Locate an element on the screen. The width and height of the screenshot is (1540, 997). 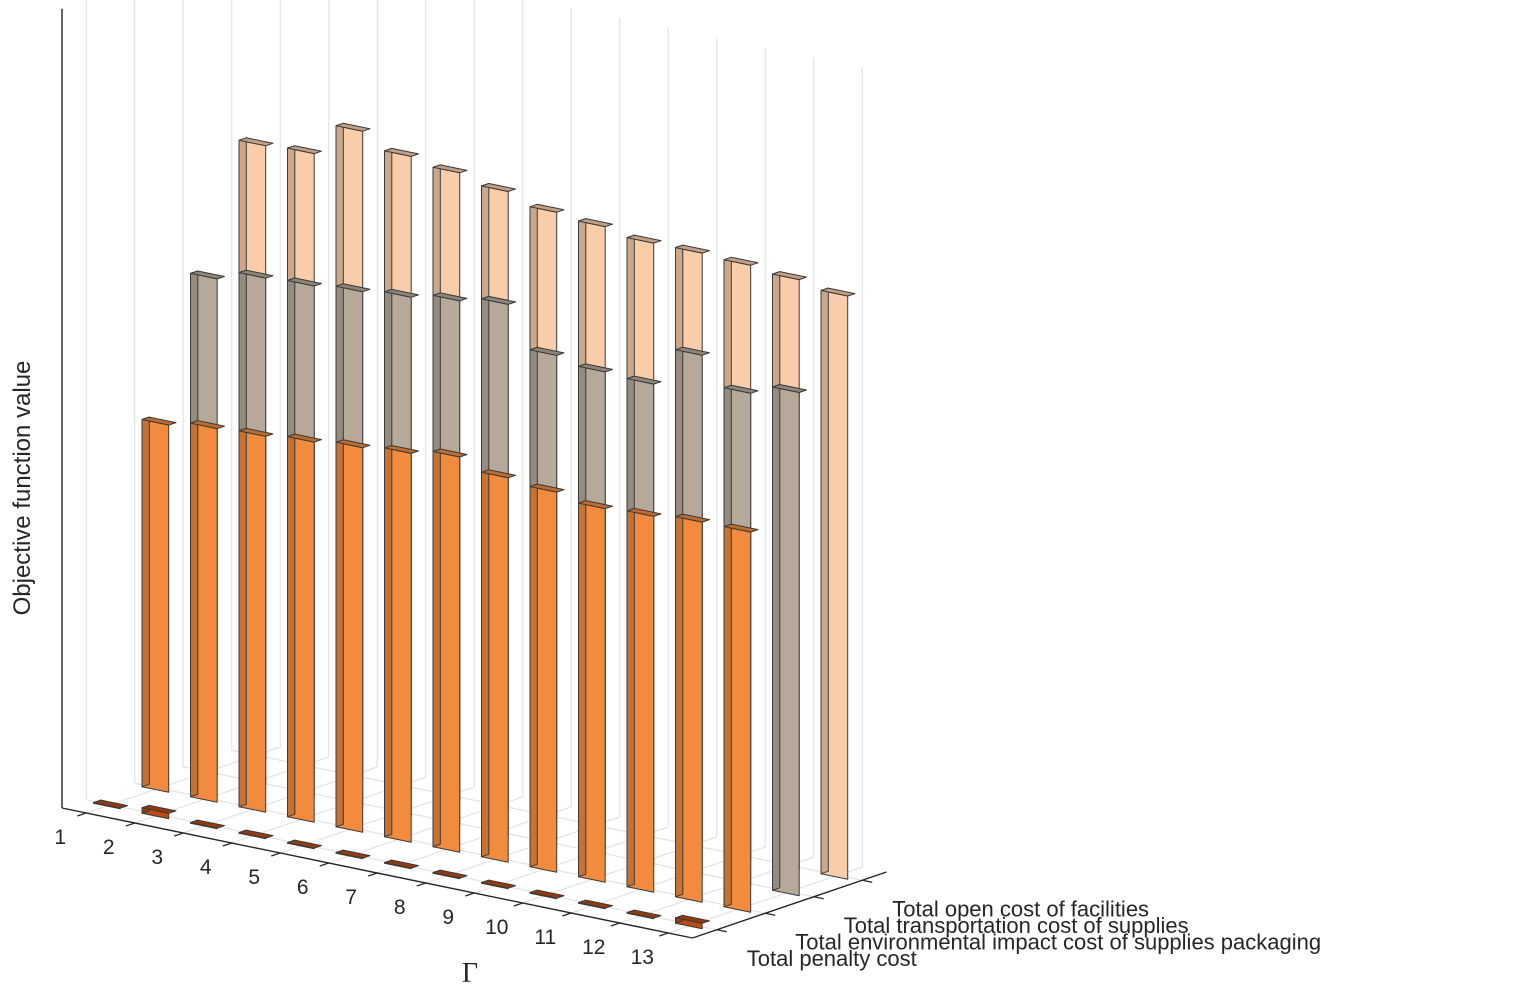
x-tick-label: 13 is located at coordinates (642, 957).